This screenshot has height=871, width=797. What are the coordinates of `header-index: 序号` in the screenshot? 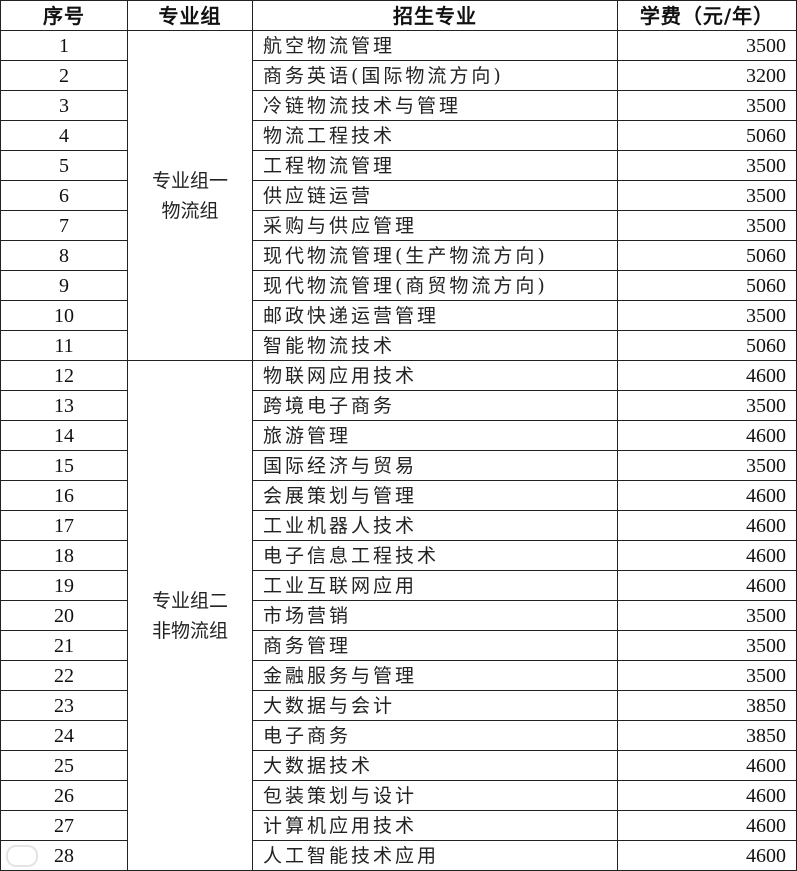 It's located at (64, 15).